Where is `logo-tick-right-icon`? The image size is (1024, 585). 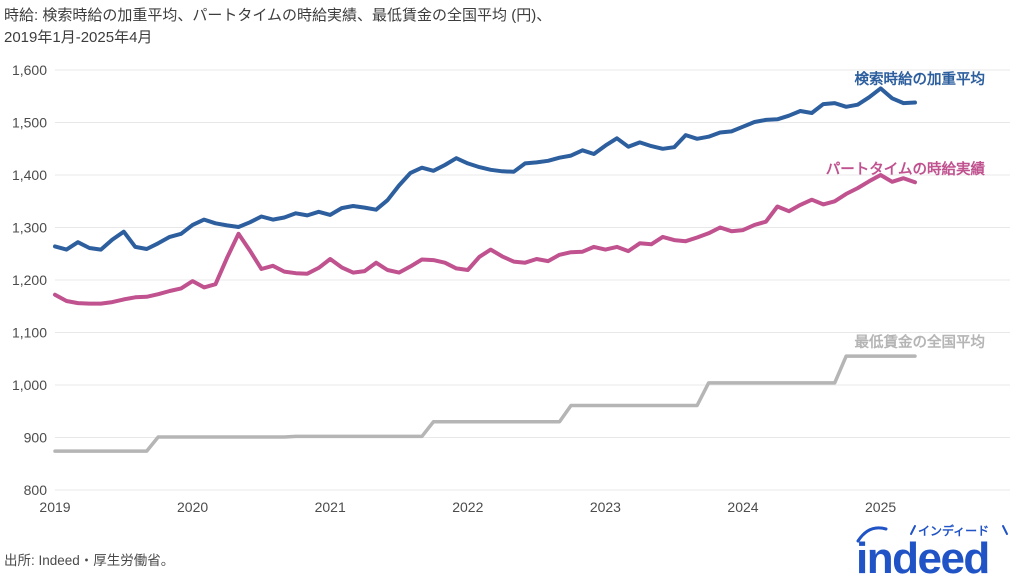 logo-tick-right-icon is located at coordinates (1005, 530).